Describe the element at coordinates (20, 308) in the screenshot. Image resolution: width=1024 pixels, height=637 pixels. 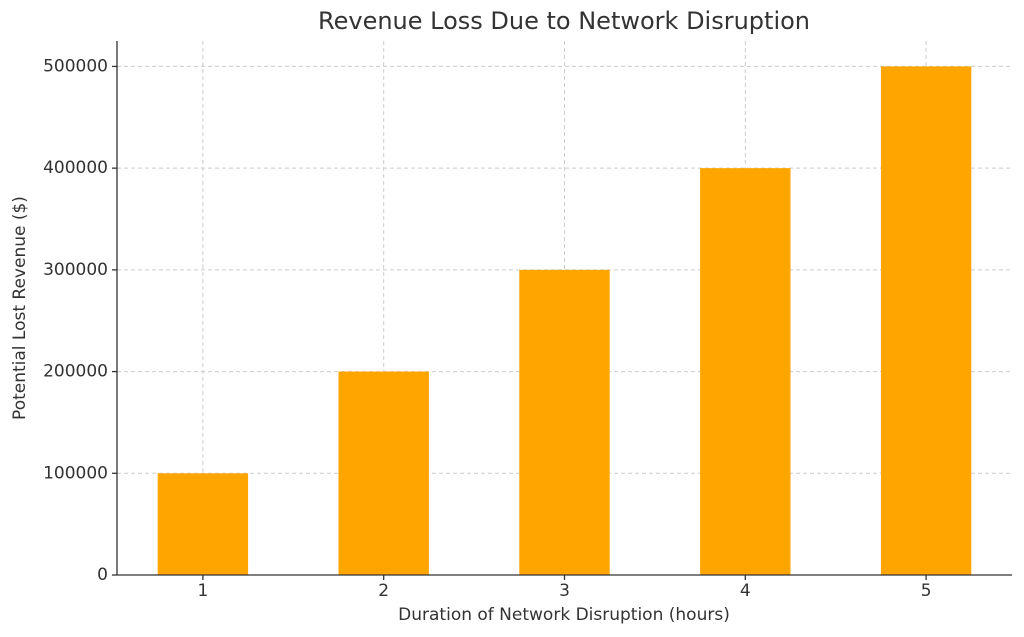
I see `y-axis-label: Potential Lost Revenue ($)` at that location.